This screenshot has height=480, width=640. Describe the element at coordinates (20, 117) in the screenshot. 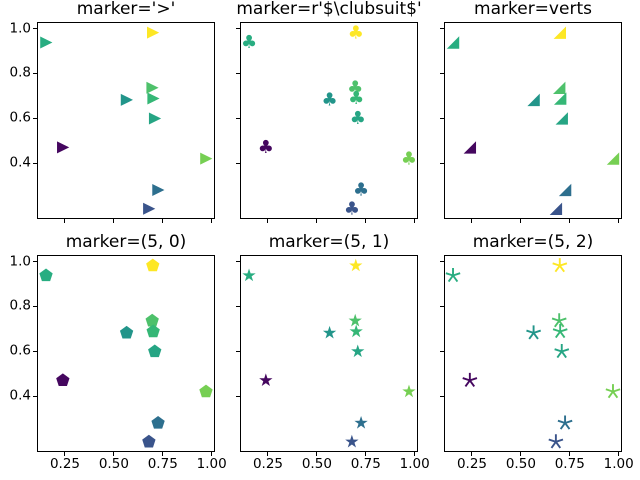

I see `y-tick-label: 0.6` at that location.